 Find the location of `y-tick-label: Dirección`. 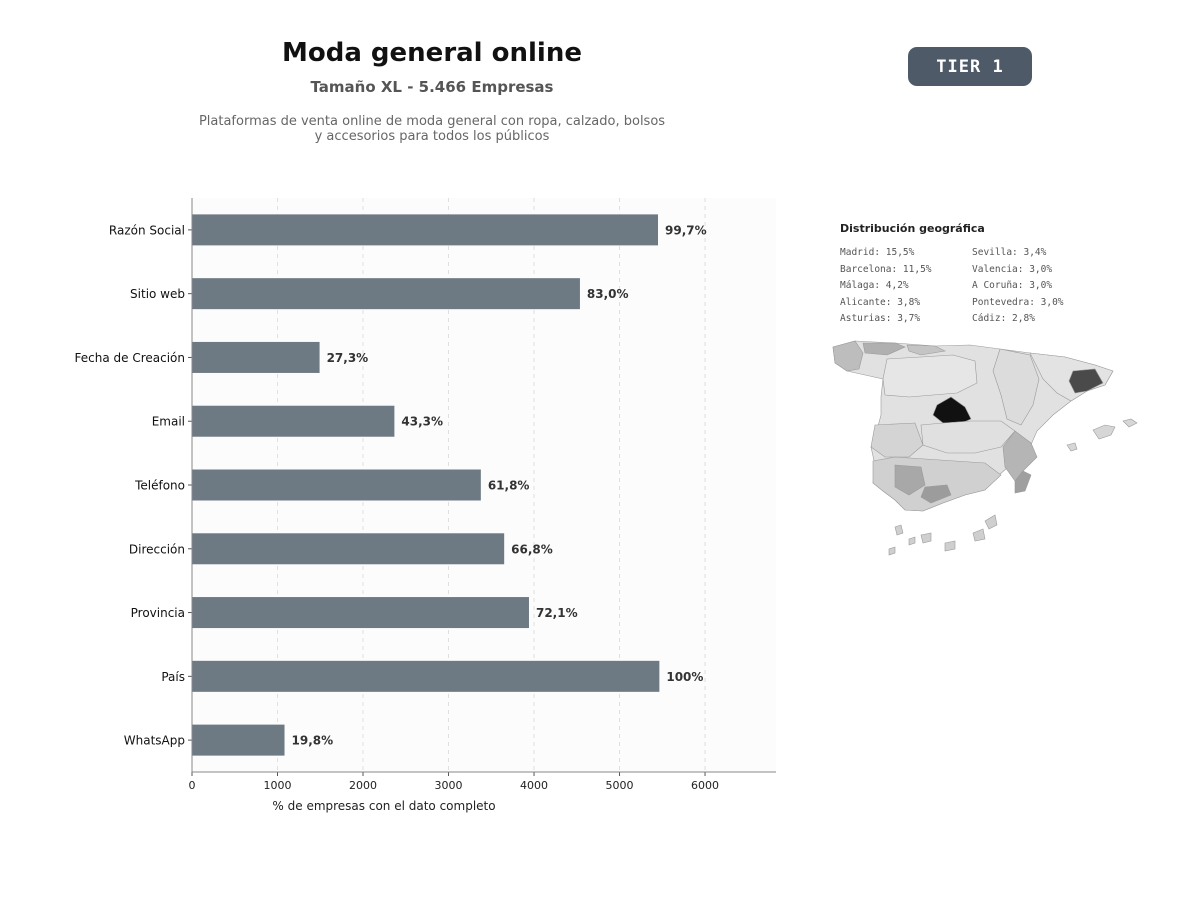

y-tick-label: Dirección is located at coordinates (157, 549).